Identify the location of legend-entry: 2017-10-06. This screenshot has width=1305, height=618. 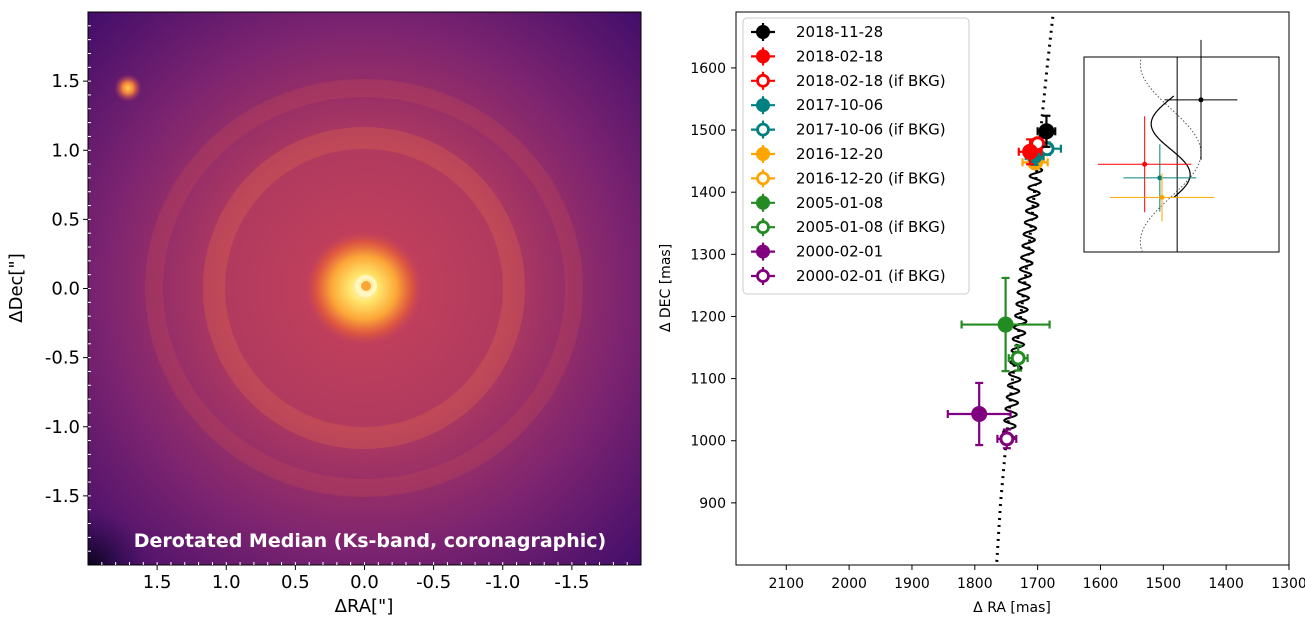
(817, 105).